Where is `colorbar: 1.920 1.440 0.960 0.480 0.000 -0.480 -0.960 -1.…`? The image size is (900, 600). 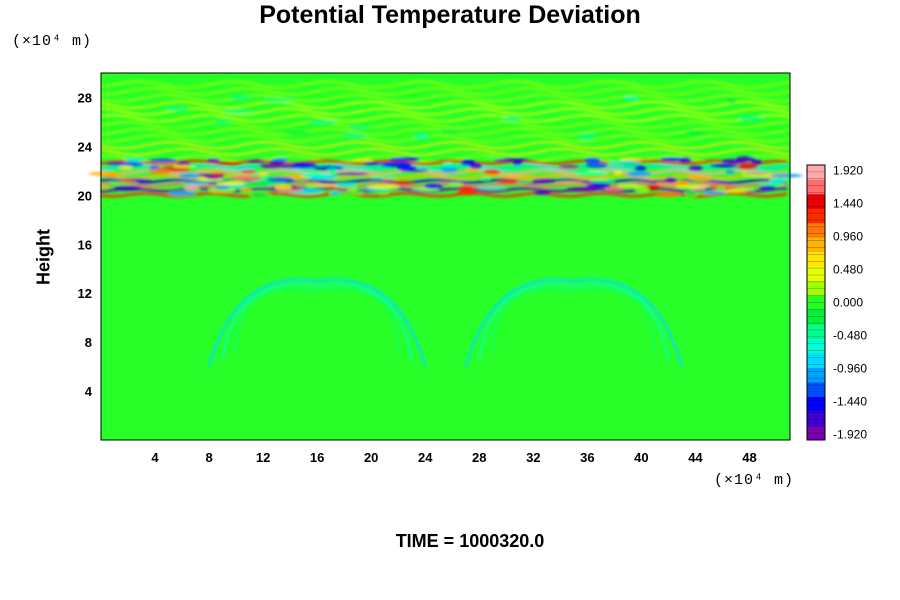
colorbar: 1.920 1.440 0.960 0.480 0.000 -0.480 -0.960 -1.… is located at coordinates (836, 303).